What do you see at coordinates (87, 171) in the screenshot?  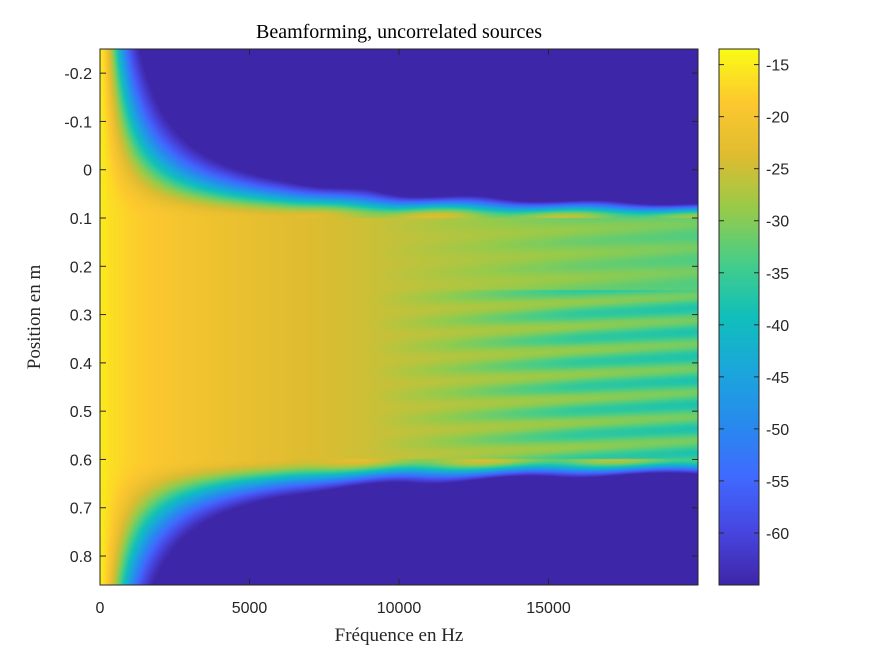 I see `y-tick-label: 0` at bounding box center [87, 171].